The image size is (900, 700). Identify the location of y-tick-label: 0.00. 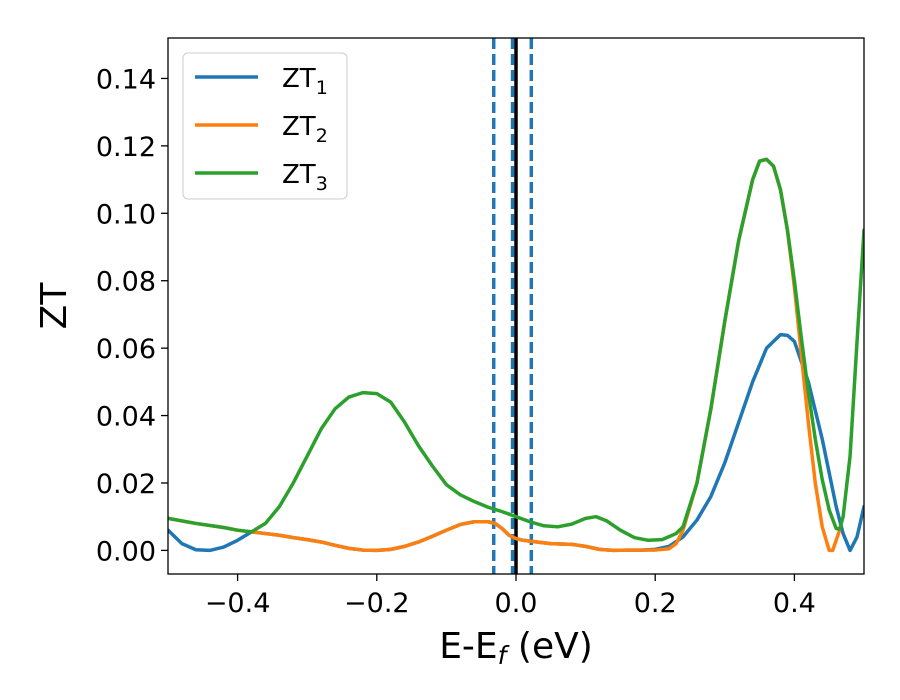
(126, 551).